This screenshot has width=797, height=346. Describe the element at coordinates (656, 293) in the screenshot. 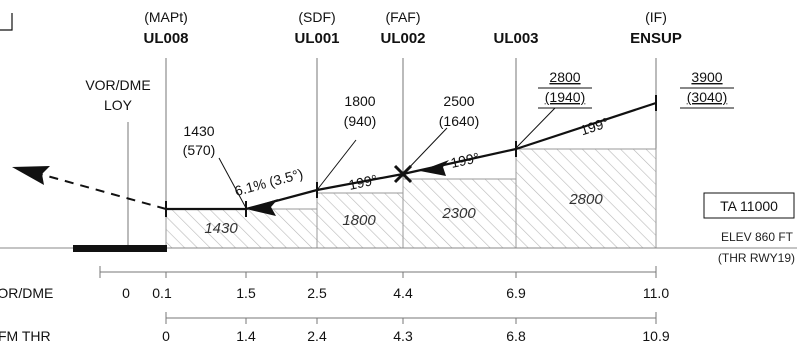

I see `vor-dme-tick-11-0: 11.0` at that location.